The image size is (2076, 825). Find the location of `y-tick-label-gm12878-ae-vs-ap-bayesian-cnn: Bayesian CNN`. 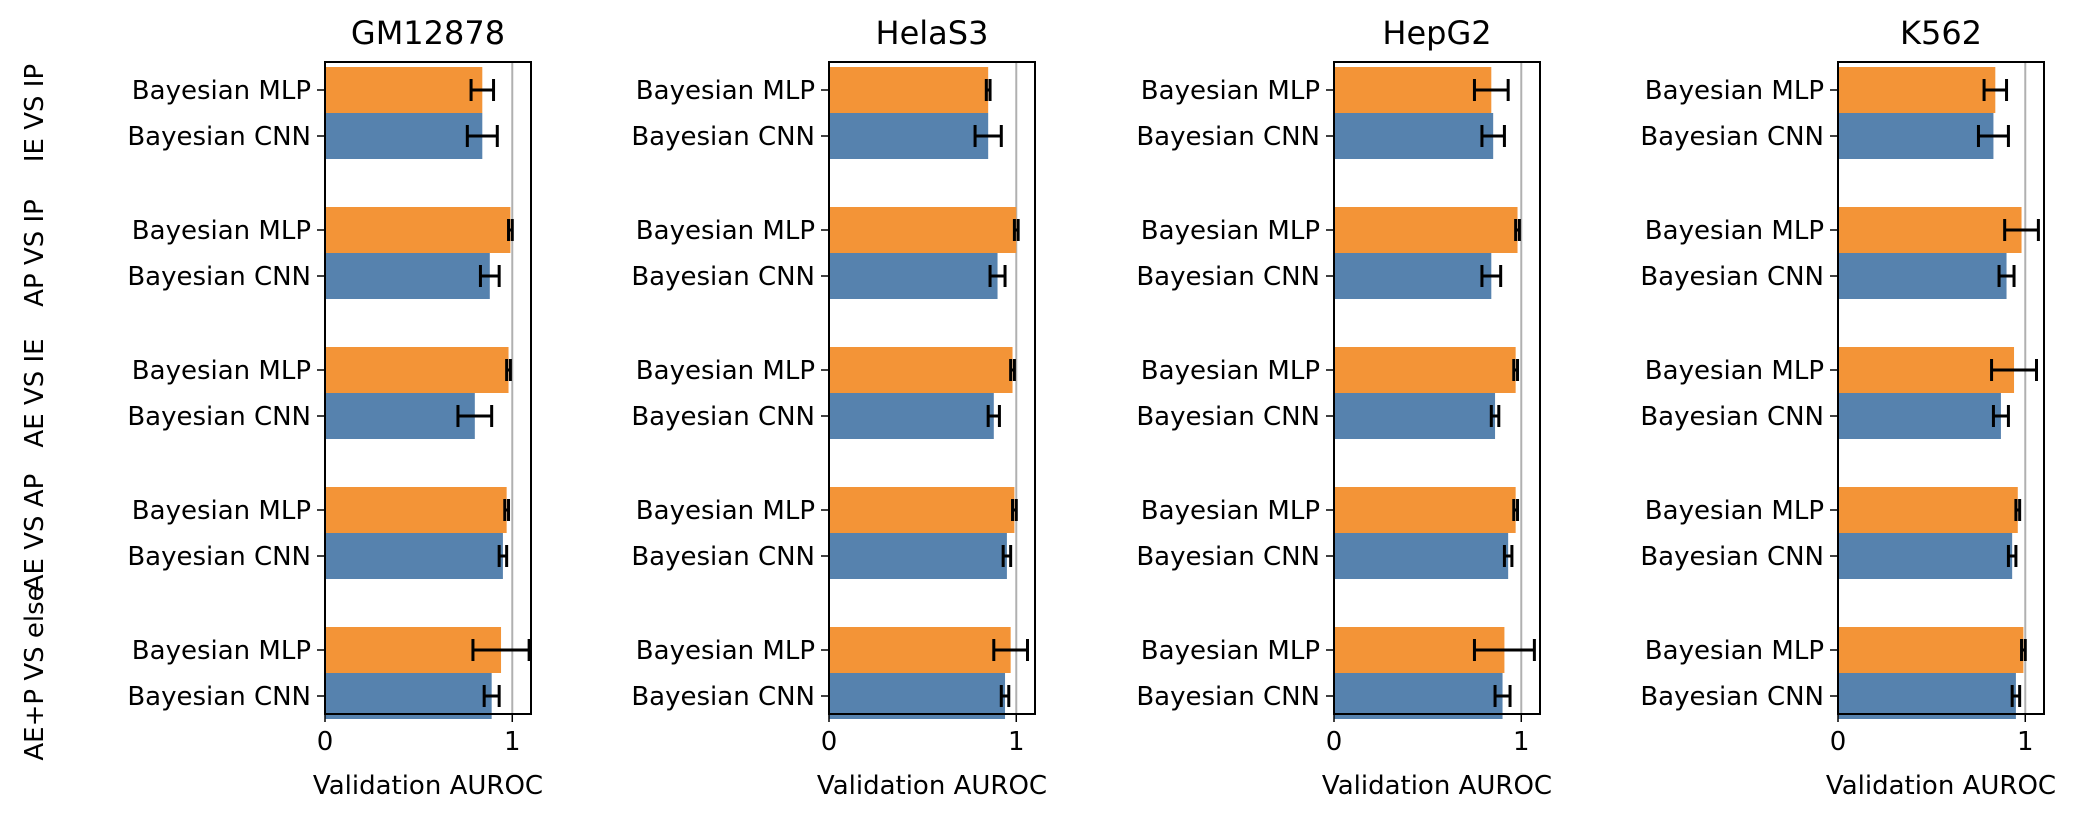

y-tick-label-gm12878-ae-vs-ap-bayesian-cnn: Bayesian CNN is located at coordinates (219, 557).